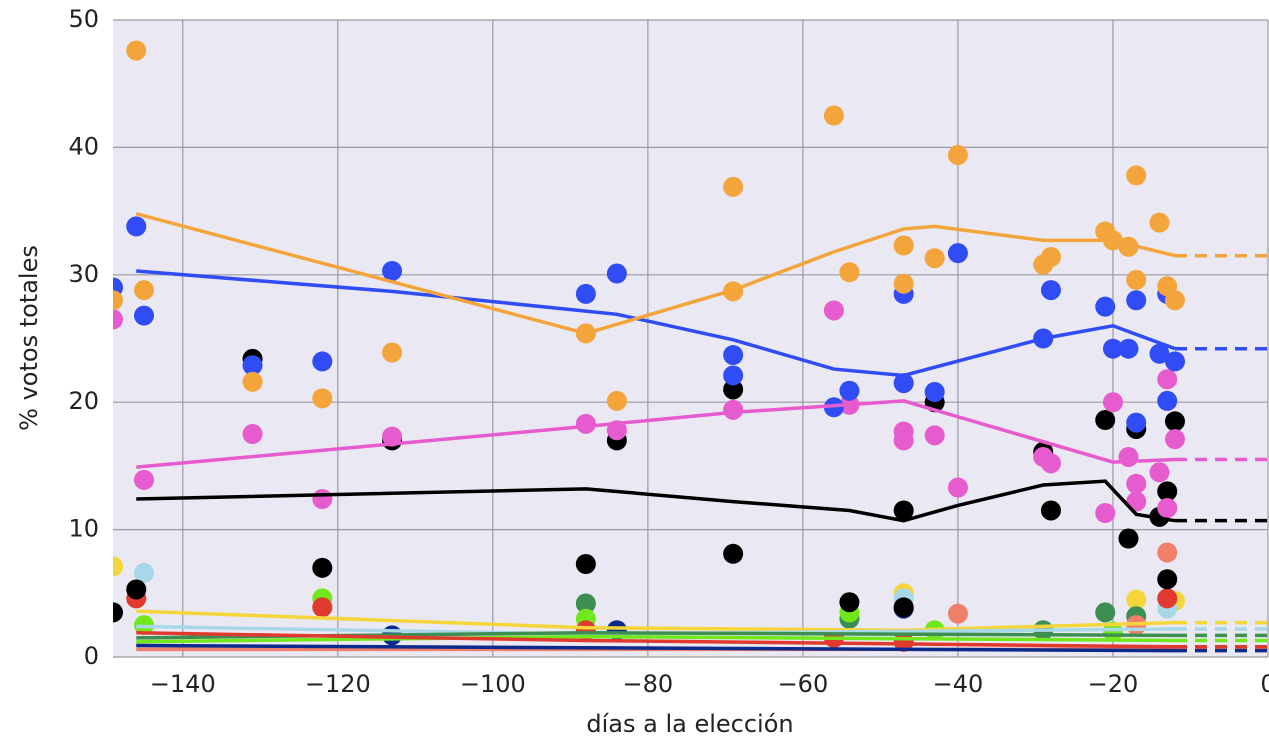 This screenshot has width=1269, height=745. What do you see at coordinates (83, 529) in the screenshot?
I see `y-tick-label: 10` at bounding box center [83, 529].